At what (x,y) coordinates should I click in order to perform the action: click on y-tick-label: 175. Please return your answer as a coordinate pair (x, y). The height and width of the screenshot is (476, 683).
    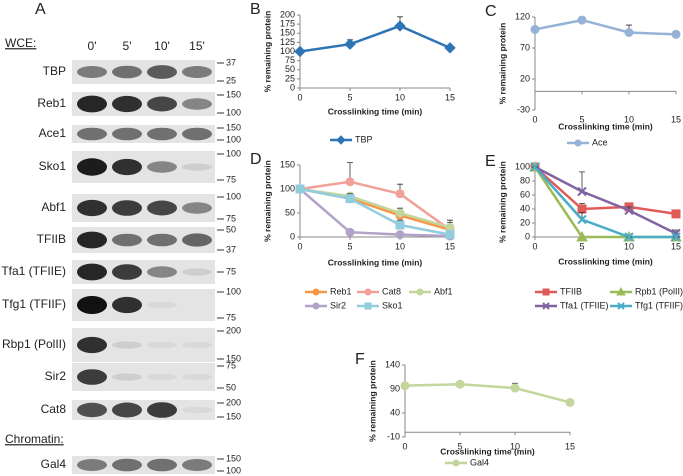
    Looking at the image, I should click on (287, 24).